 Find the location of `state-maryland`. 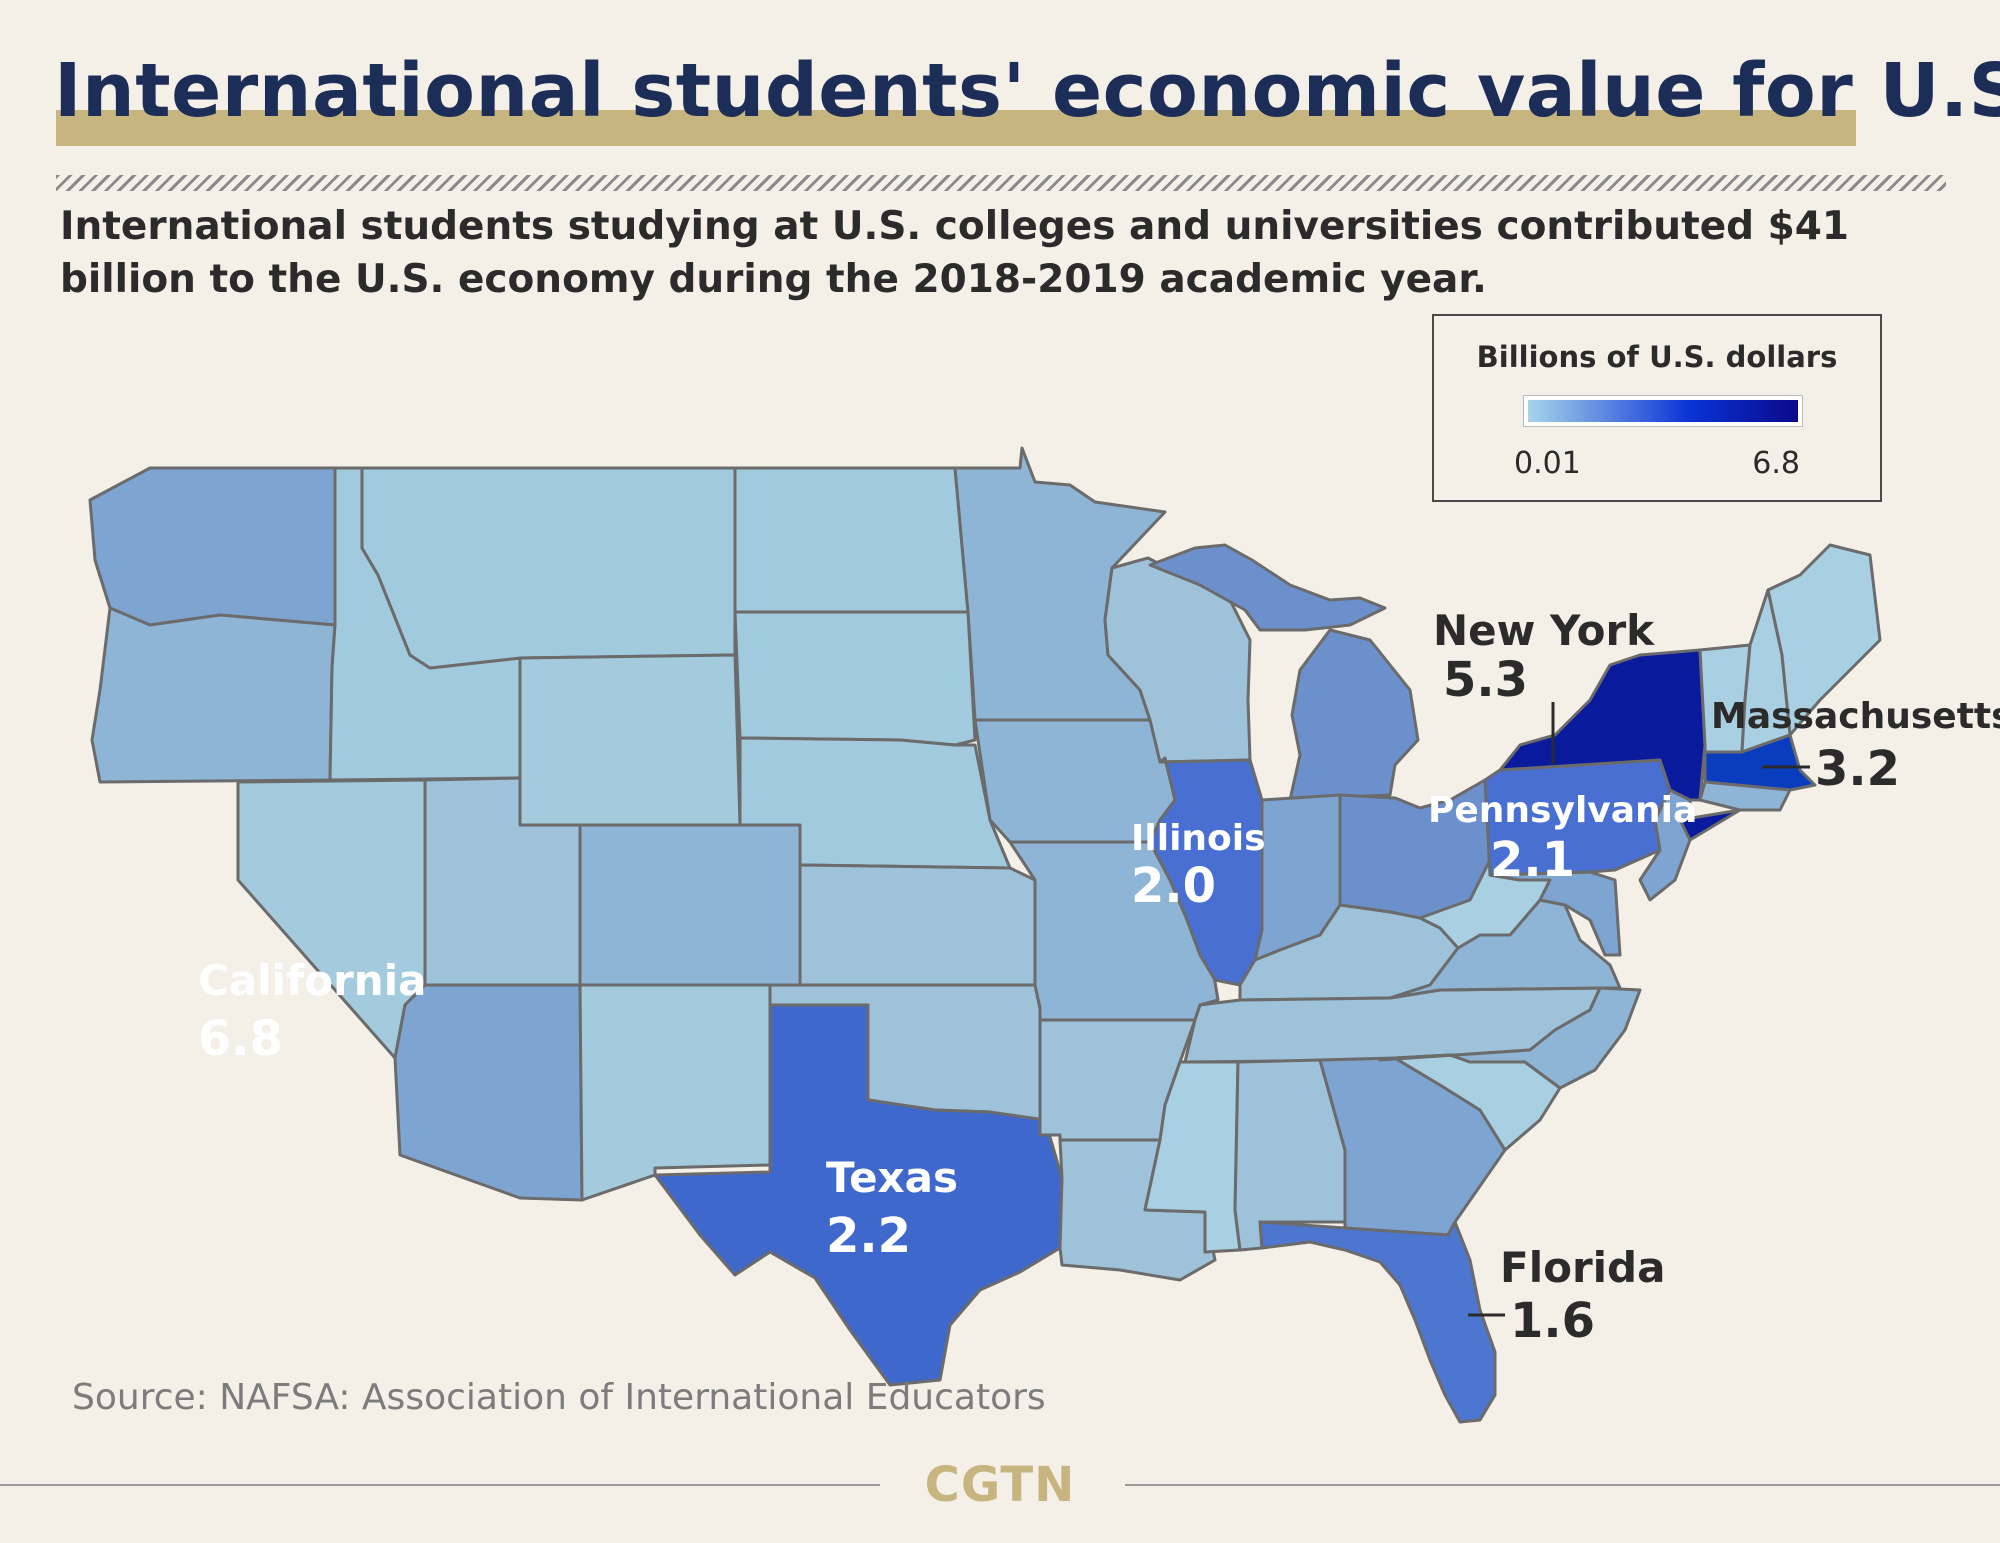

state-maryland is located at coordinates (1555, 913).